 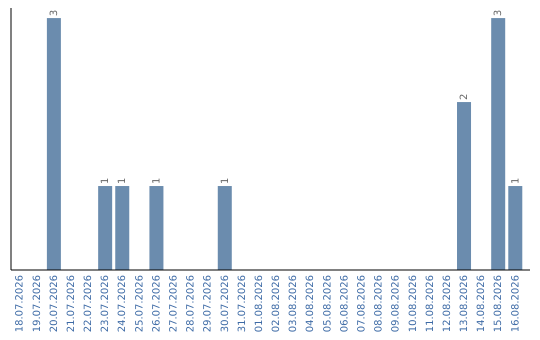 I want to click on x-tick-label: 12.08.2026, so click(x=447, y=303).